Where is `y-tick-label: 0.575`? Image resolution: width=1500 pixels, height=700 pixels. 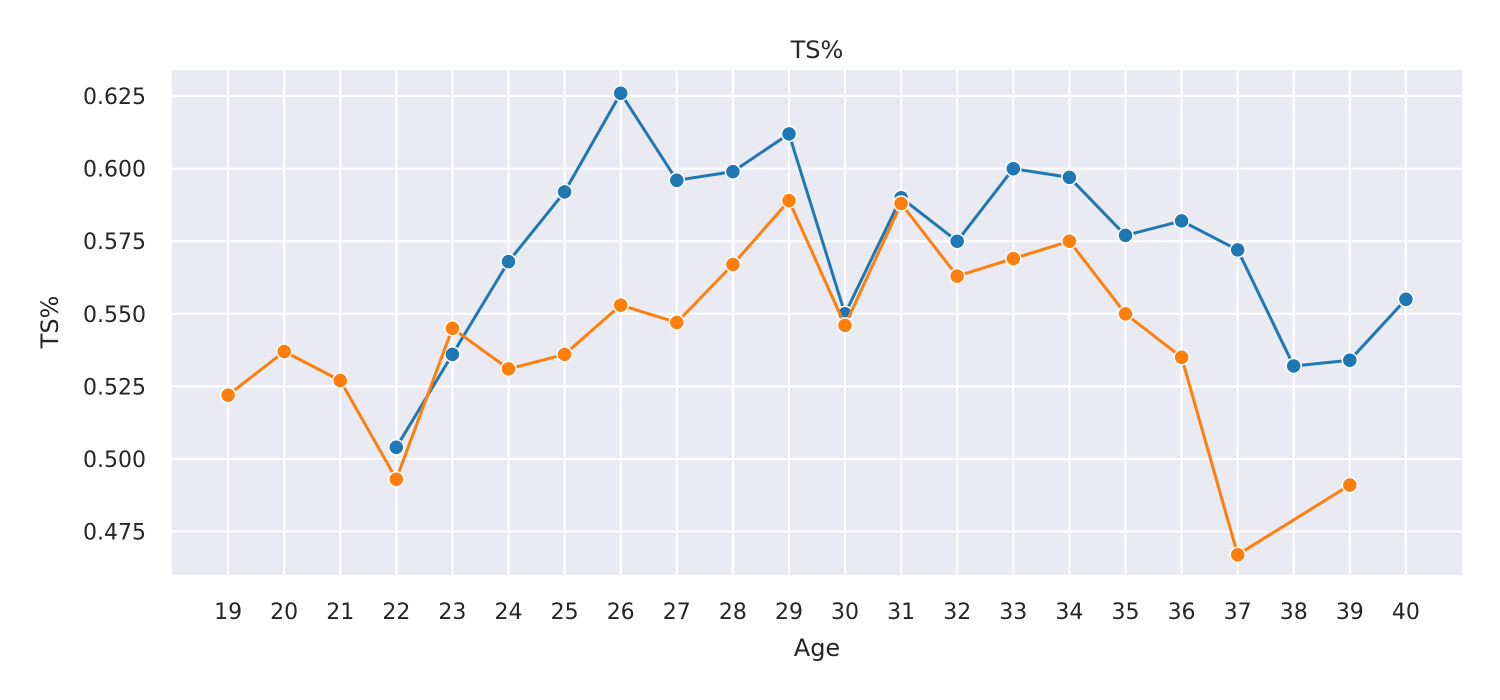 y-tick-label: 0.575 is located at coordinates (114, 242).